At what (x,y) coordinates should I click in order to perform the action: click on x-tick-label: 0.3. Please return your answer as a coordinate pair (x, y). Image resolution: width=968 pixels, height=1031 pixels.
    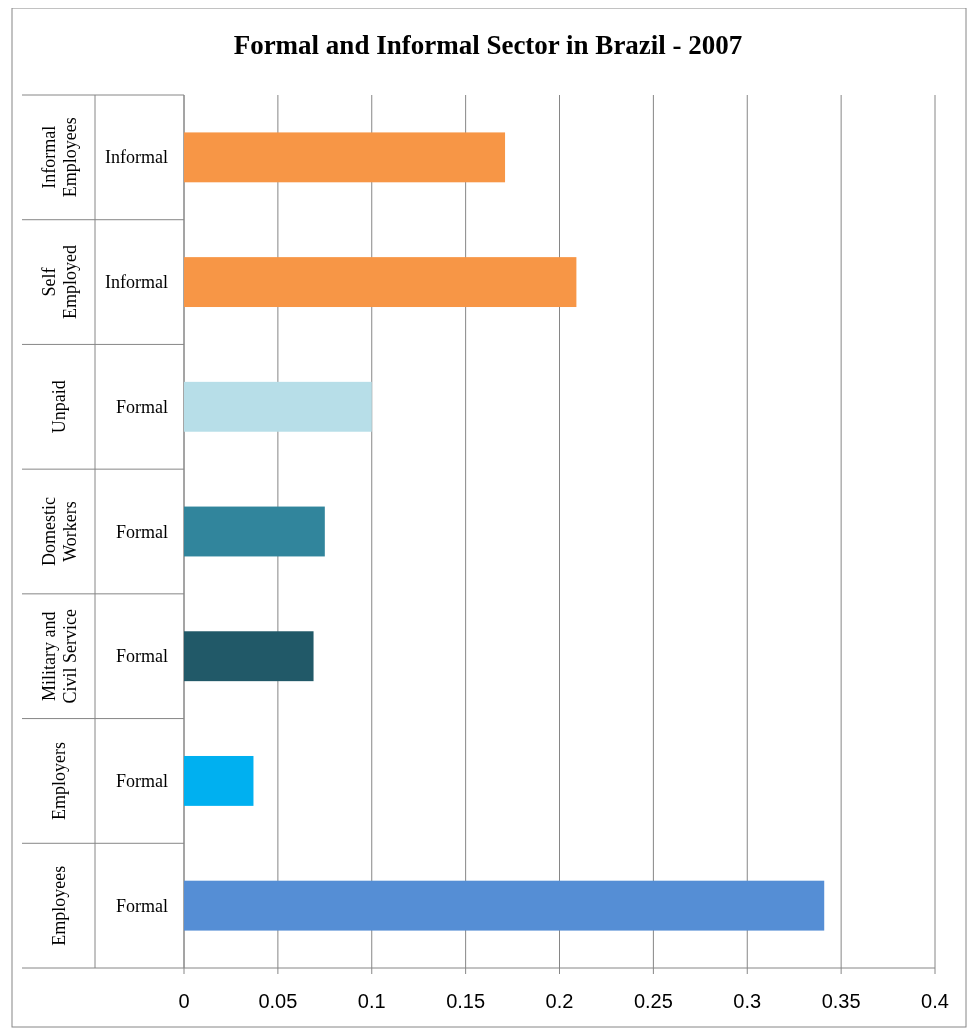
    Looking at the image, I should click on (747, 1001).